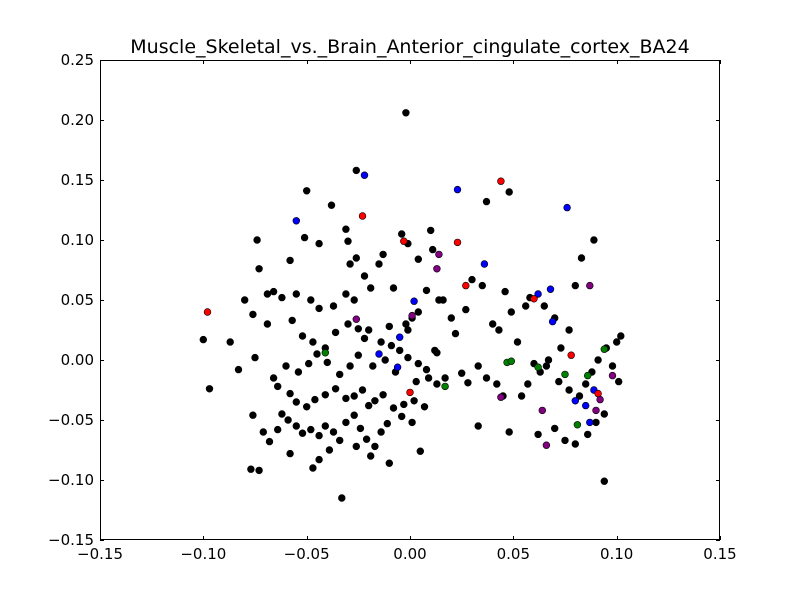  I want to click on y-tick-label: 0.10, so click(77, 240).